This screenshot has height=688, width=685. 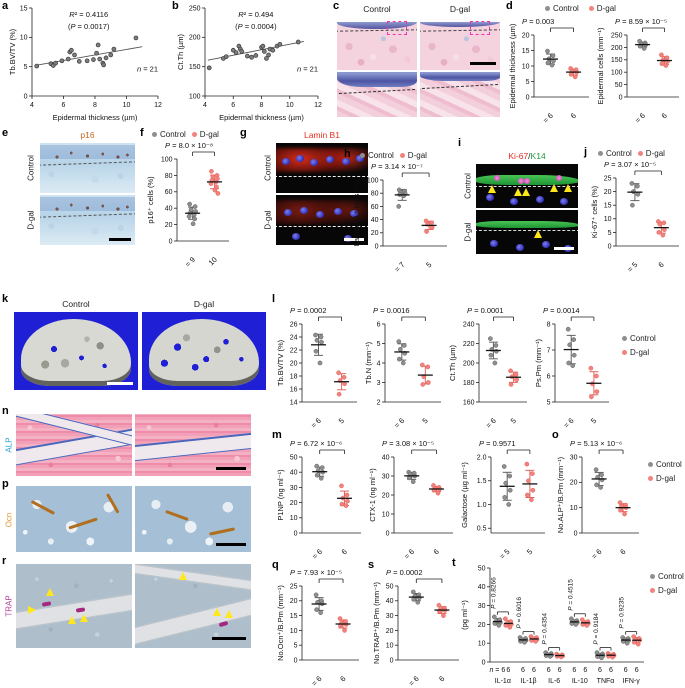 What do you see at coordinates (485, 310) in the screenshot?
I see `svg-text: P = 0.0001` at bounding box center [485, 310].